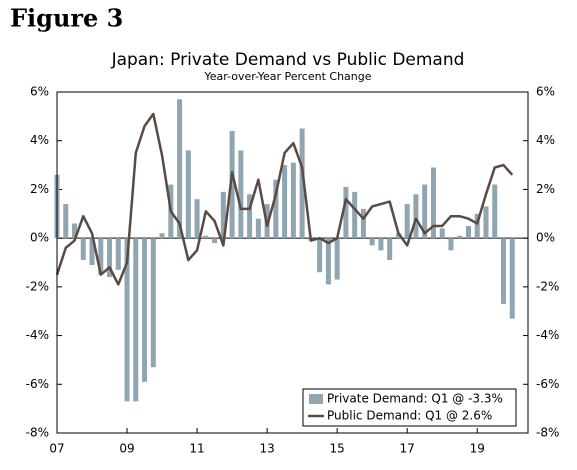  I want to click on y-tick-label: 0%, so click(39, 238).